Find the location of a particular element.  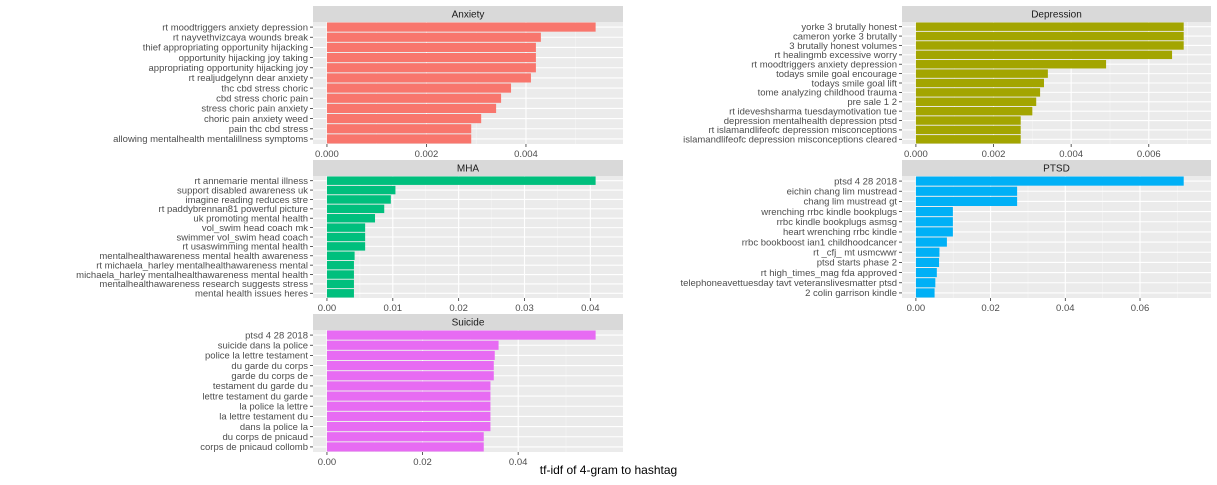

mha-category-label: mental health issues heres is located at coordinates (251, 294).